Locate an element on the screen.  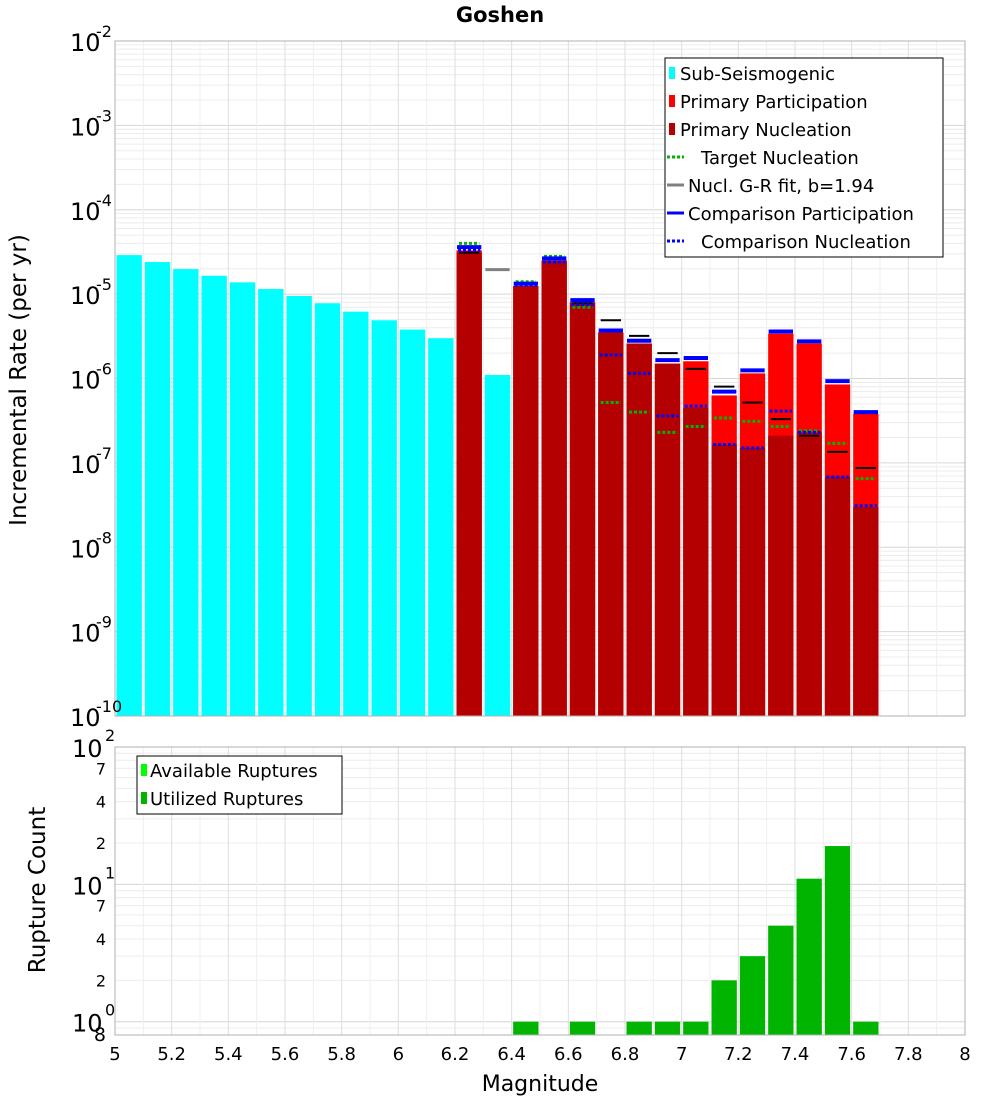
y-tick-exponent: -9 is located at coordinates (104, 622).